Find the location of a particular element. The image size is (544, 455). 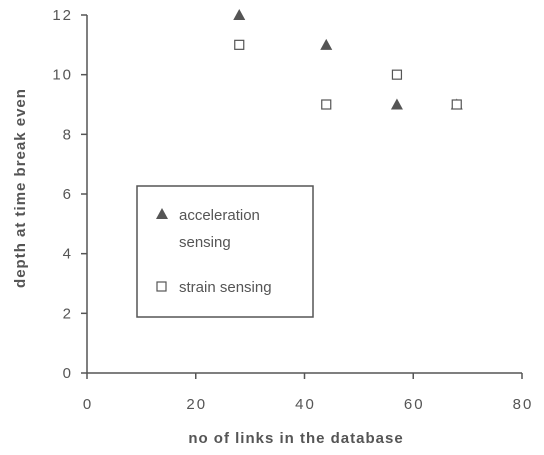

y-tick-label: 2 is located at coordinates (68, 313).